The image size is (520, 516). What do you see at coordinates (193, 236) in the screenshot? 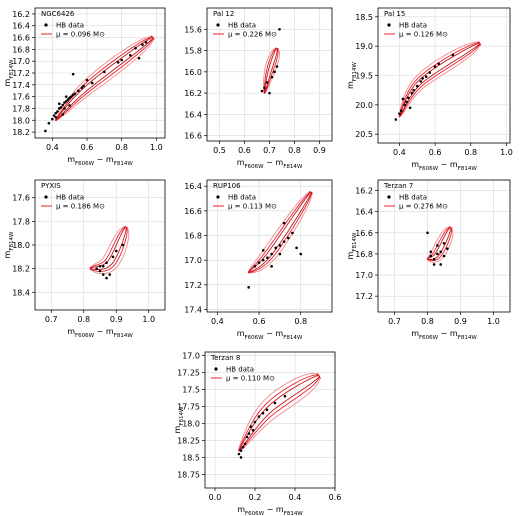
I see `y-tick-label: 16.8` at bounding box center [193, 236].